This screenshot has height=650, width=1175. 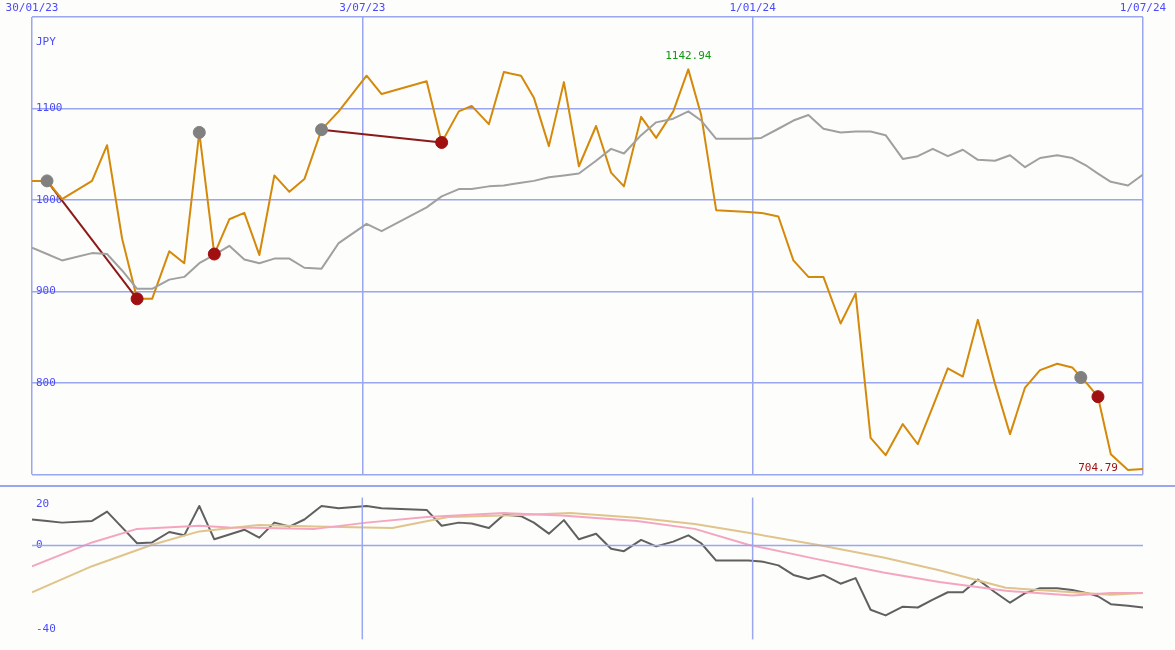 What do you see at coordinates (46, 382) in the screenshot?
I see `y-tick-label: 800` at bounding box center [46, 382].